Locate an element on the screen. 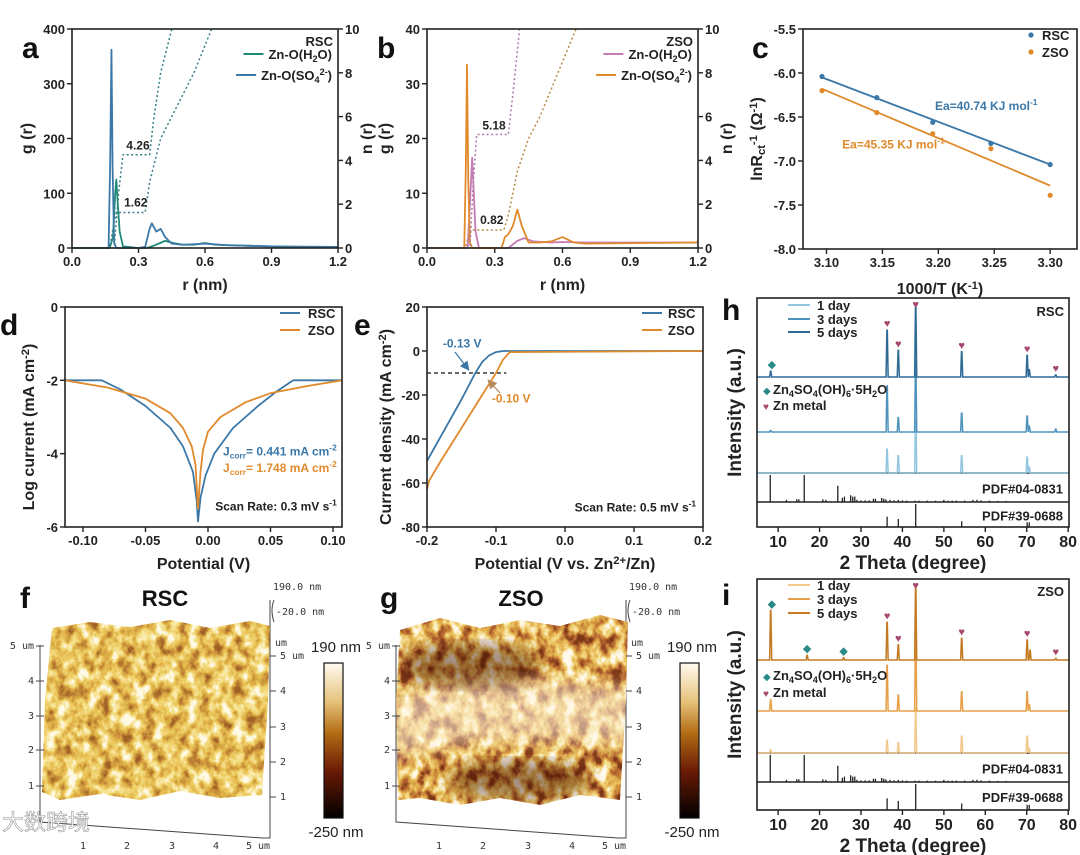 Image resolution: width=1080 pixels, height=855 pixels. afm-title: ZSO is located at coordinates (520, 598).